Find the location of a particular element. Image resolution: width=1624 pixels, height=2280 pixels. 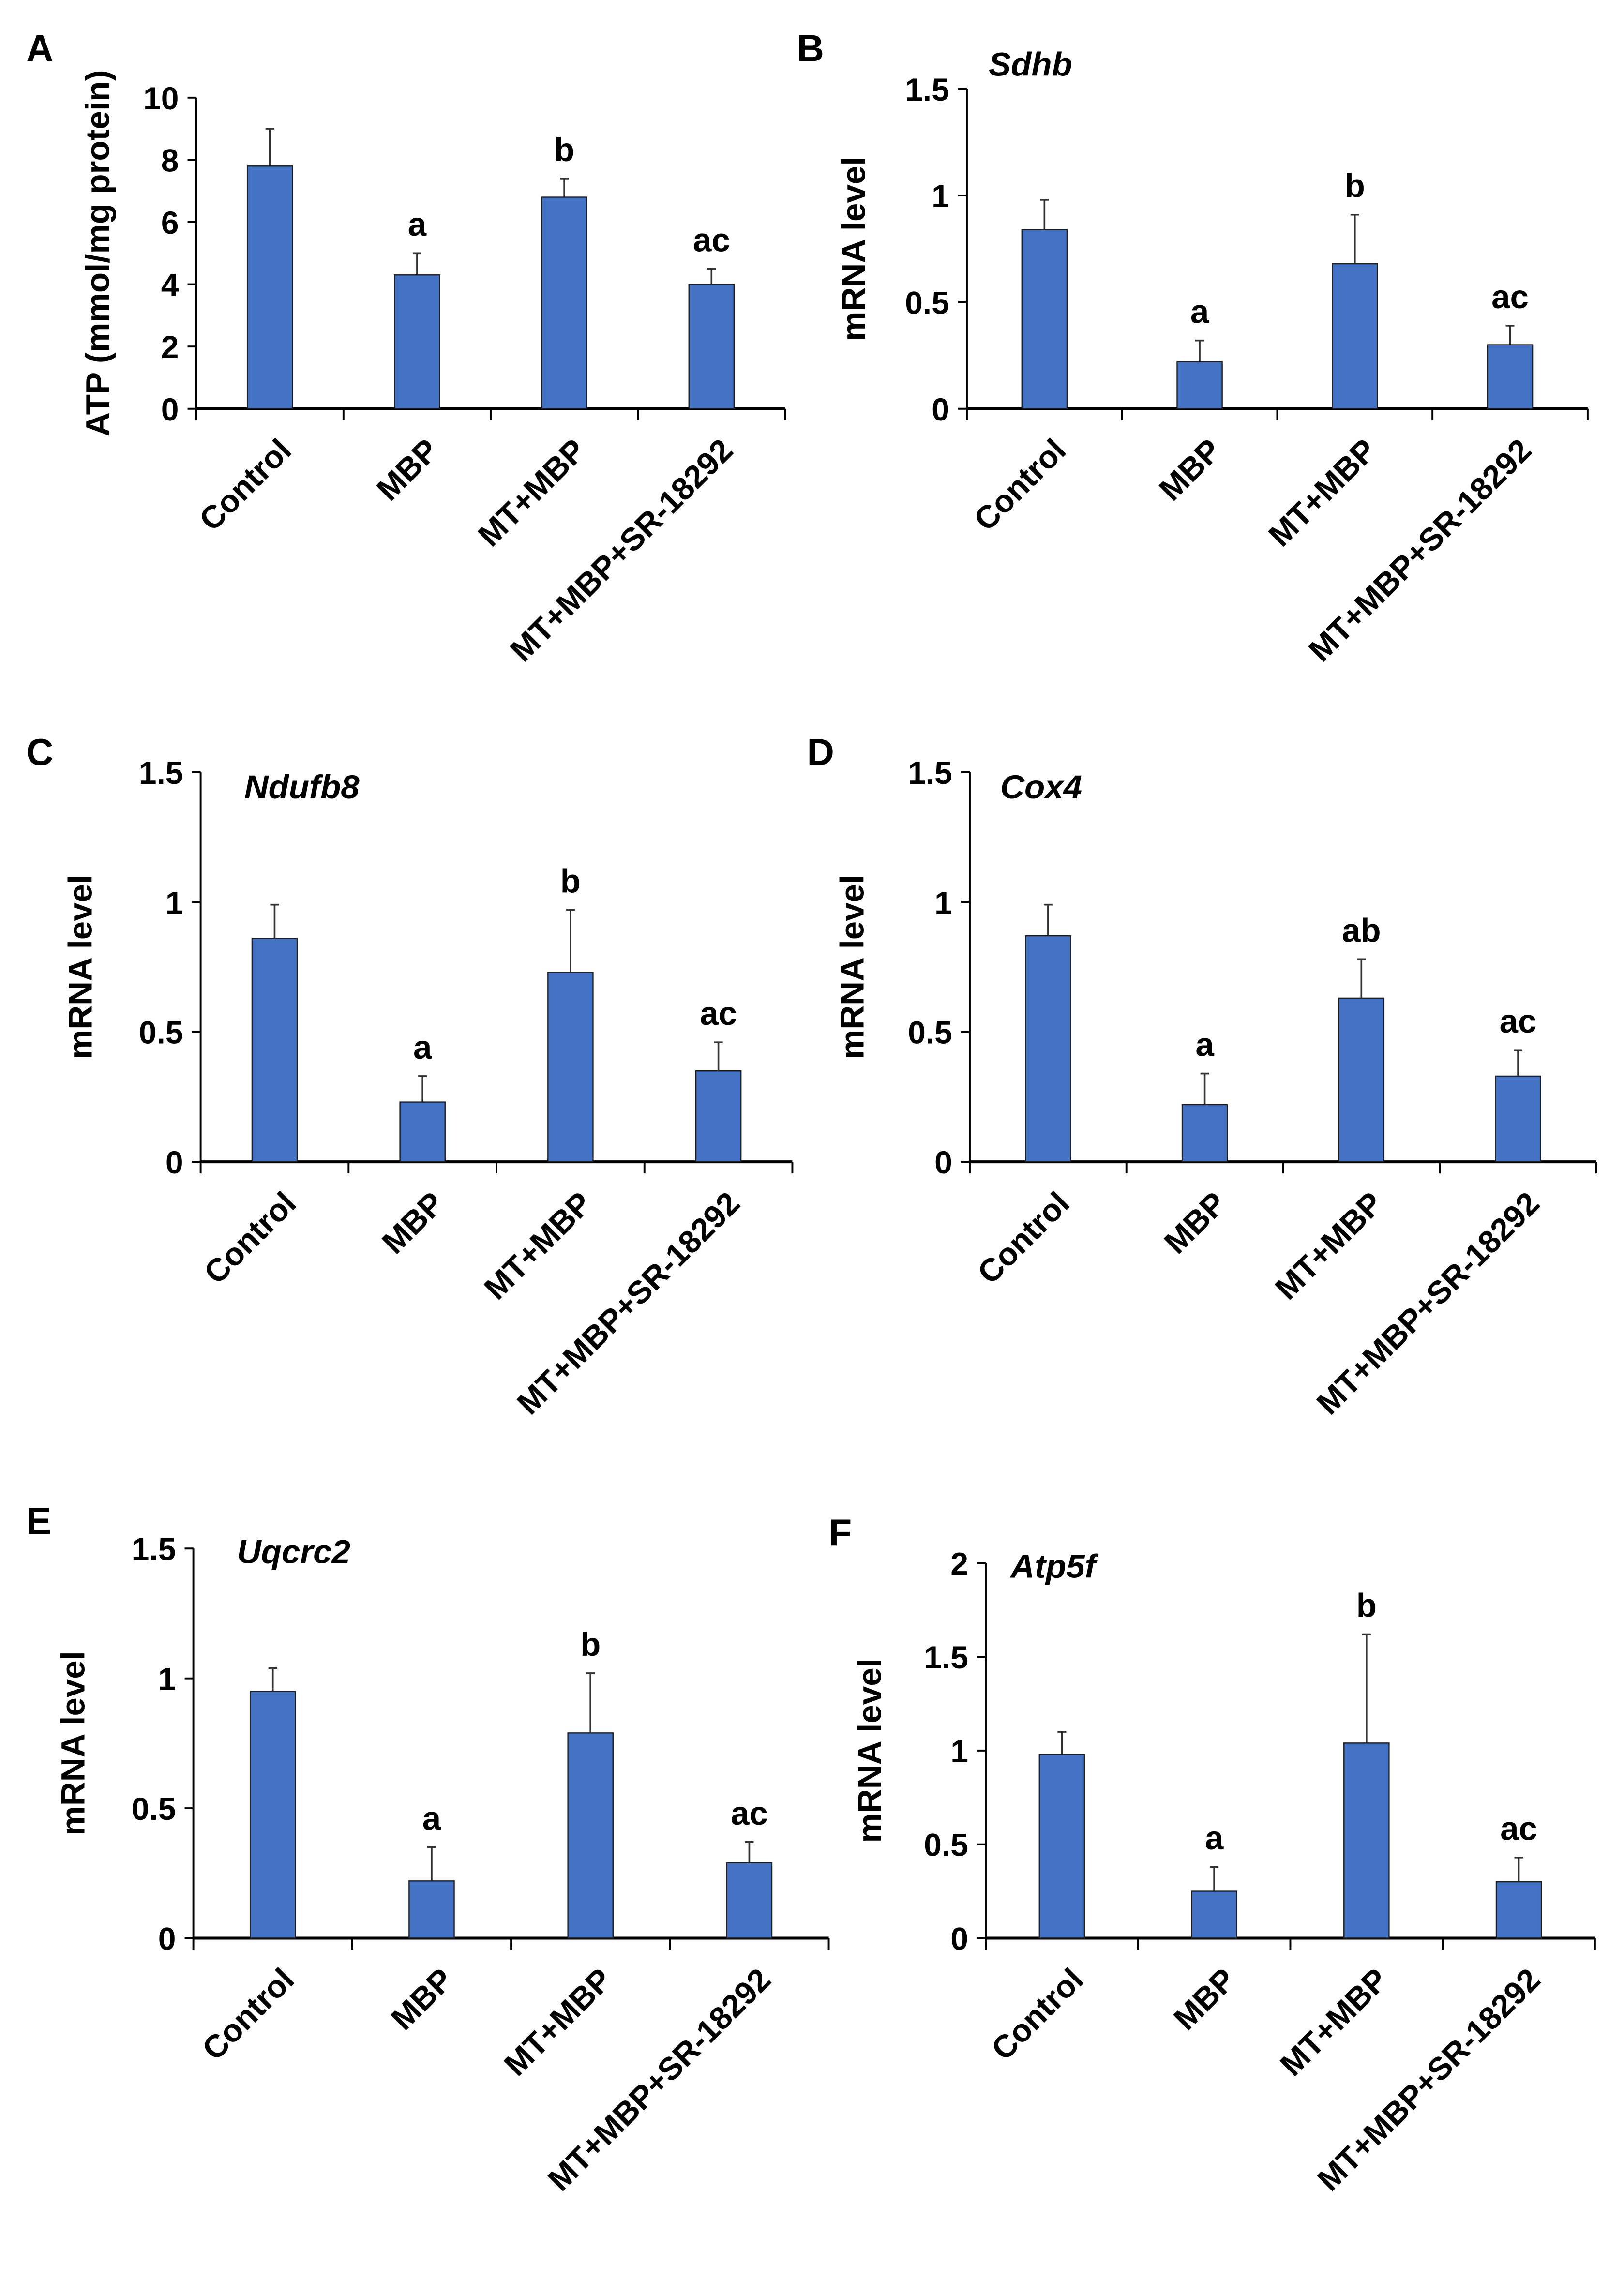

chart-title: Ndufb8 is located at coordinates (302, 787).